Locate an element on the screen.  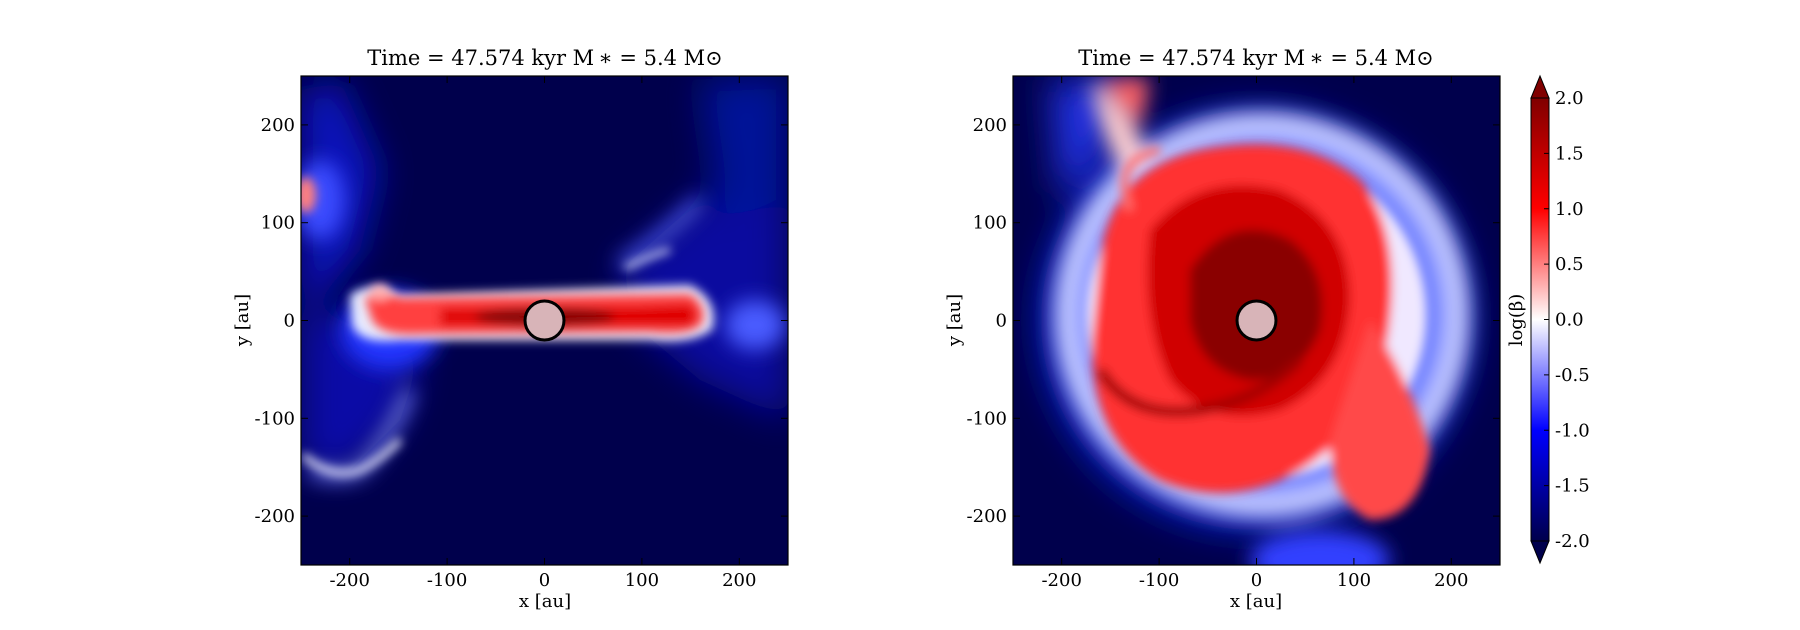
colorbar-extend-high is located at coordinates (1540, 86).